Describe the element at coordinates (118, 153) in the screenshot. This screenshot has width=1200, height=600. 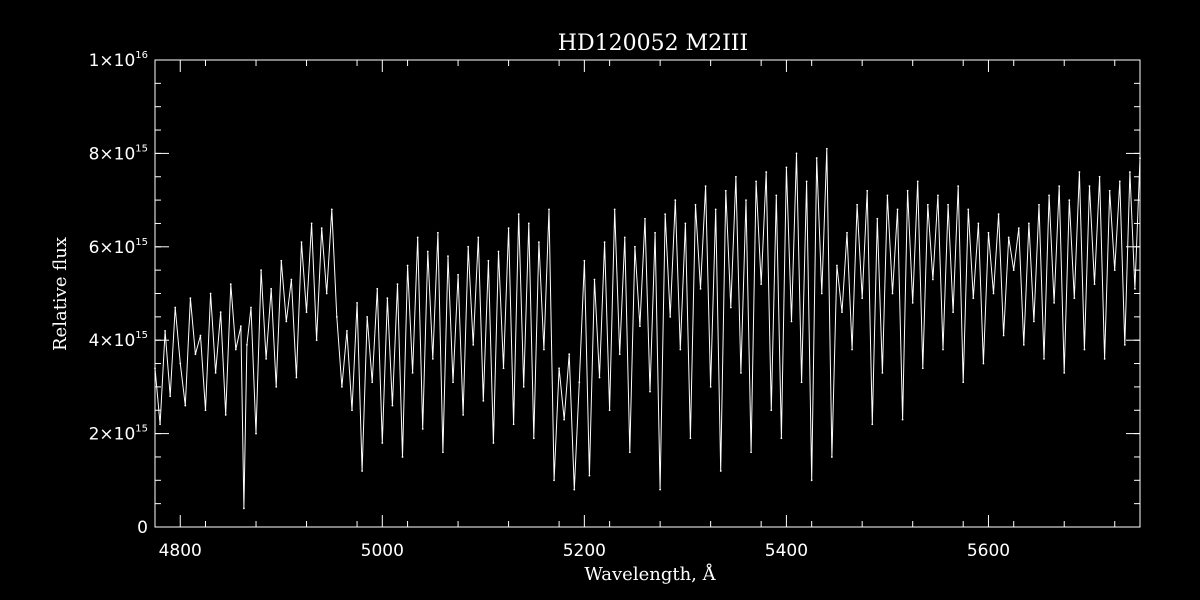
I see `y-tick-label: 8×1015` at that location.